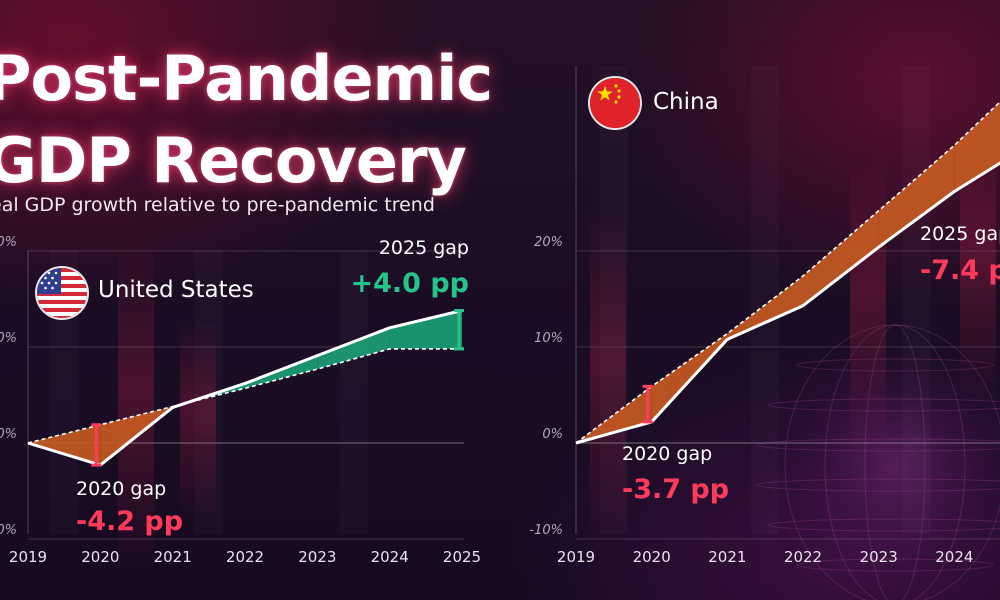 The width and height of the screenshot is (1000, 600). What do you see at coordinates (246, 78) in the screenshot?
I see `title-line-1: Post-Pandemic` at bounding box center [246, 78].